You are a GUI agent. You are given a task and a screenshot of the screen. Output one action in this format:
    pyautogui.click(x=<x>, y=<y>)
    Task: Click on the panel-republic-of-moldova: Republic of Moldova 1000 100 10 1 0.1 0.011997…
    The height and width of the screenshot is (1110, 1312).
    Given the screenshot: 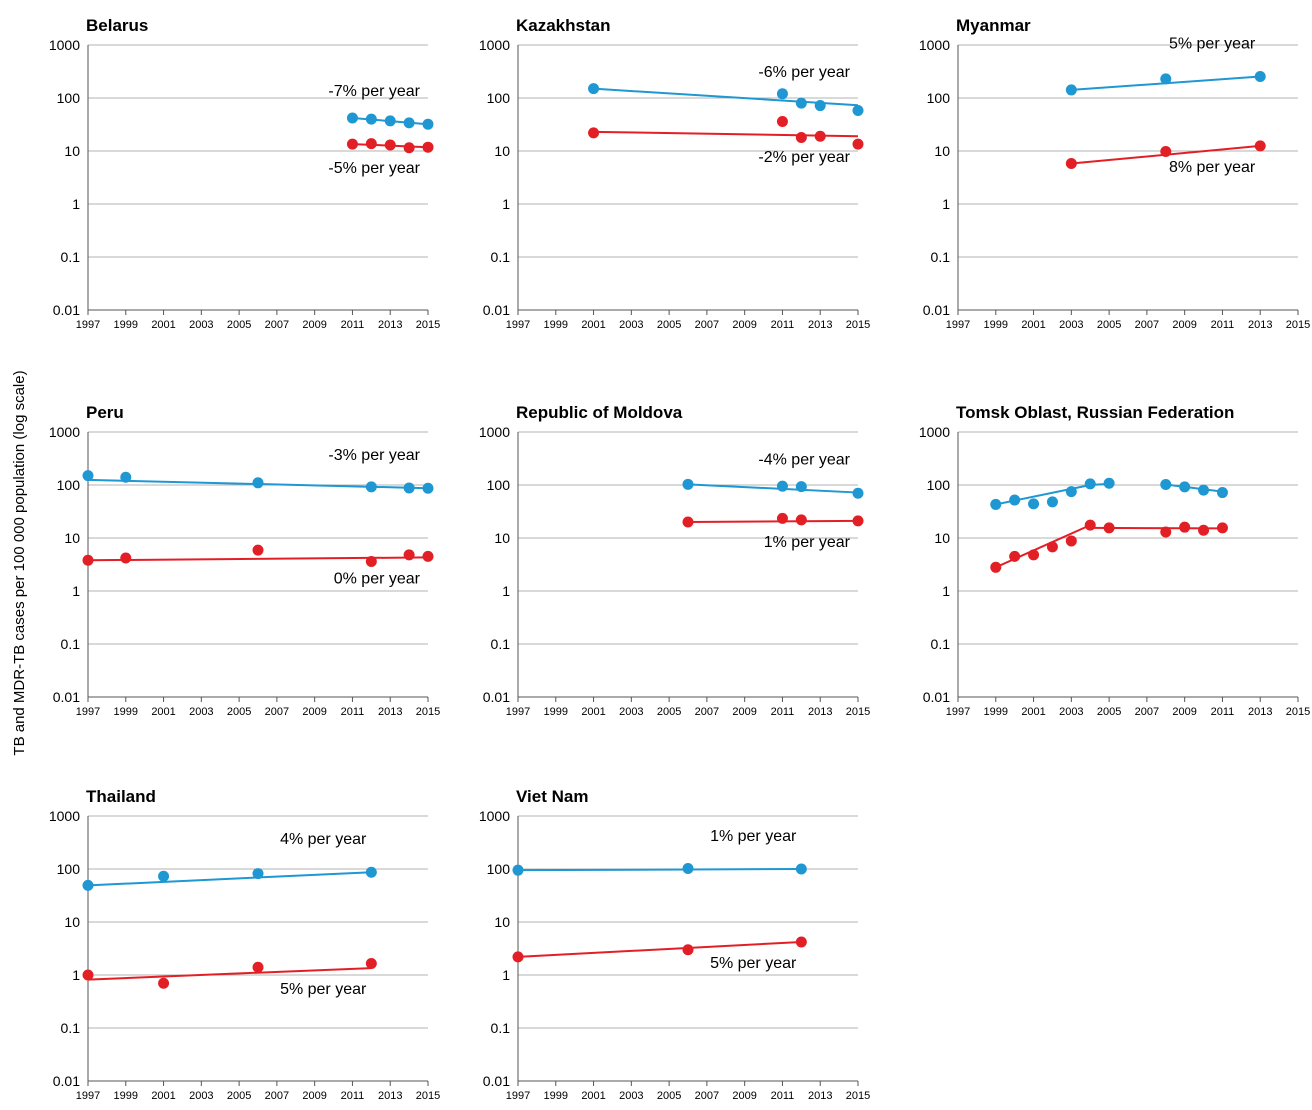 What is the action you would take?
    pyautogui.click(x=674, y=560)
    